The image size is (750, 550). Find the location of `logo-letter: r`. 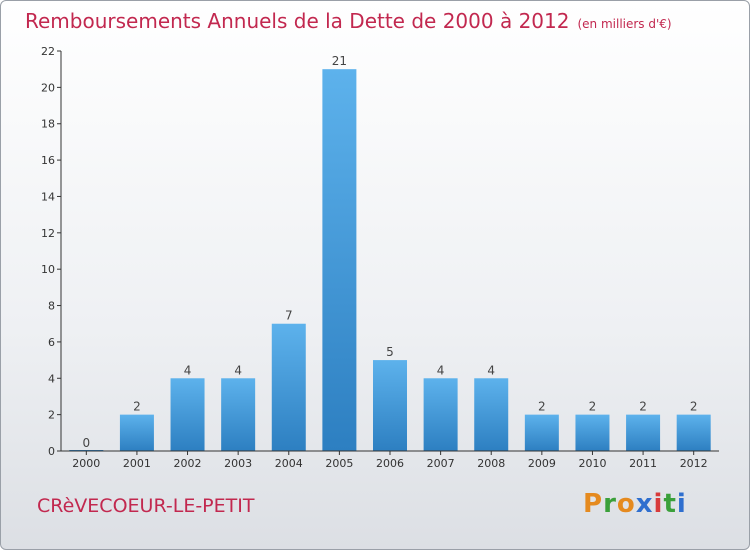

logo-letter: r is located at coordinates (610, 504).